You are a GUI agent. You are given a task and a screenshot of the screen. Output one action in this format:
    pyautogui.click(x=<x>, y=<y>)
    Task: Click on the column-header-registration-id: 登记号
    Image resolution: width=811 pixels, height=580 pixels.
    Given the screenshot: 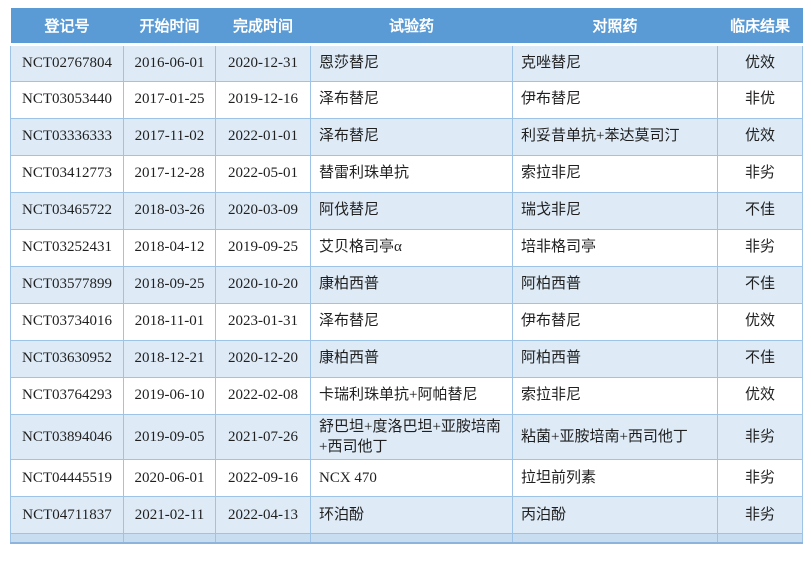 What is the action you would take?
    pyautogui.click(x=67, y=27)
    